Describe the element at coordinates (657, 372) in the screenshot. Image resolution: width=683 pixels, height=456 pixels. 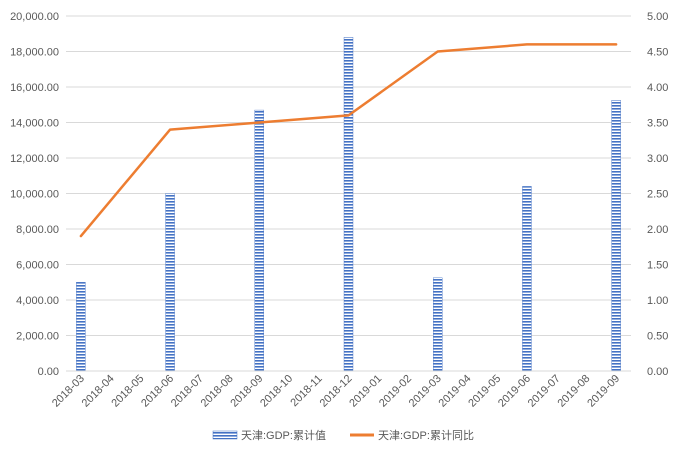
I see `right-y-tick-label: 0.00` at that location.